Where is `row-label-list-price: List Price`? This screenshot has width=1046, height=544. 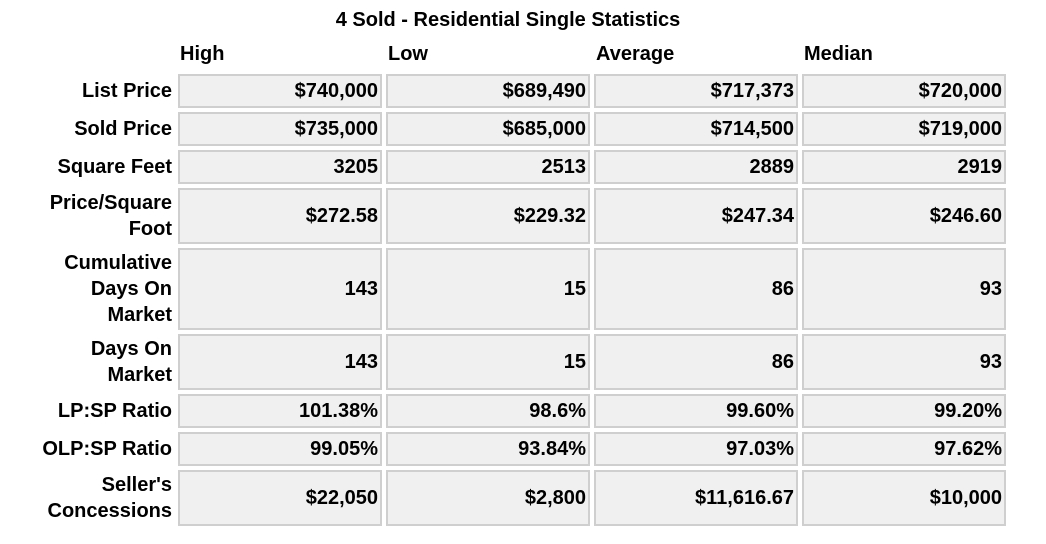 row-label-list-price: List Price is located at coordinates (90, 91).